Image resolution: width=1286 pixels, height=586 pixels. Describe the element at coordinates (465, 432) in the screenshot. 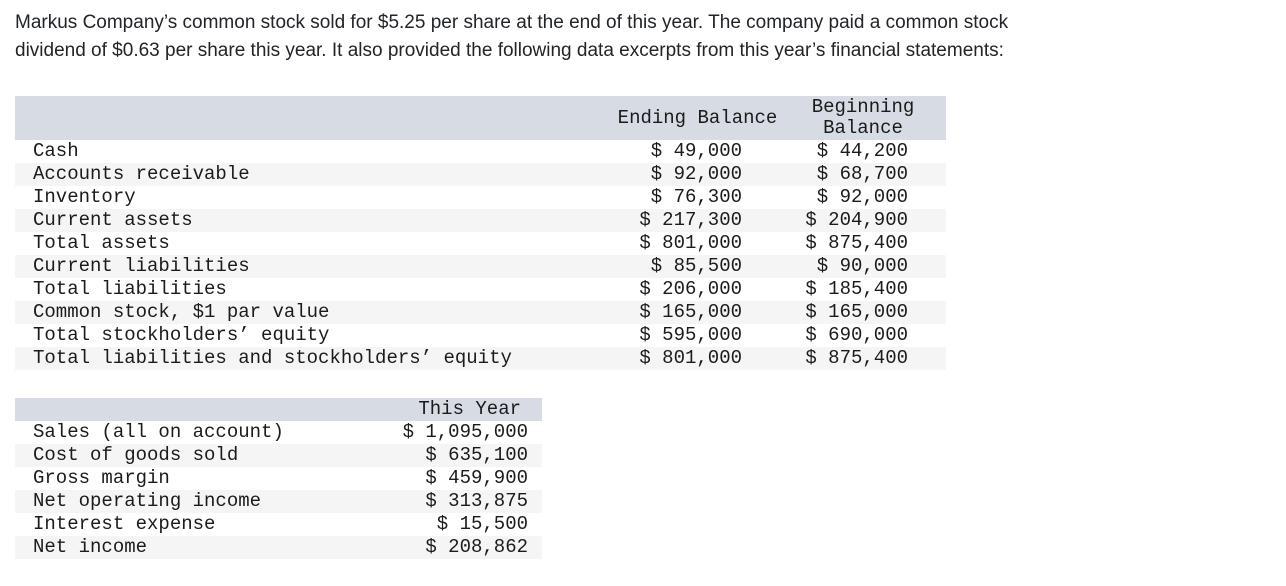

I see `this-year-value: $ 1,095,000` at that location.